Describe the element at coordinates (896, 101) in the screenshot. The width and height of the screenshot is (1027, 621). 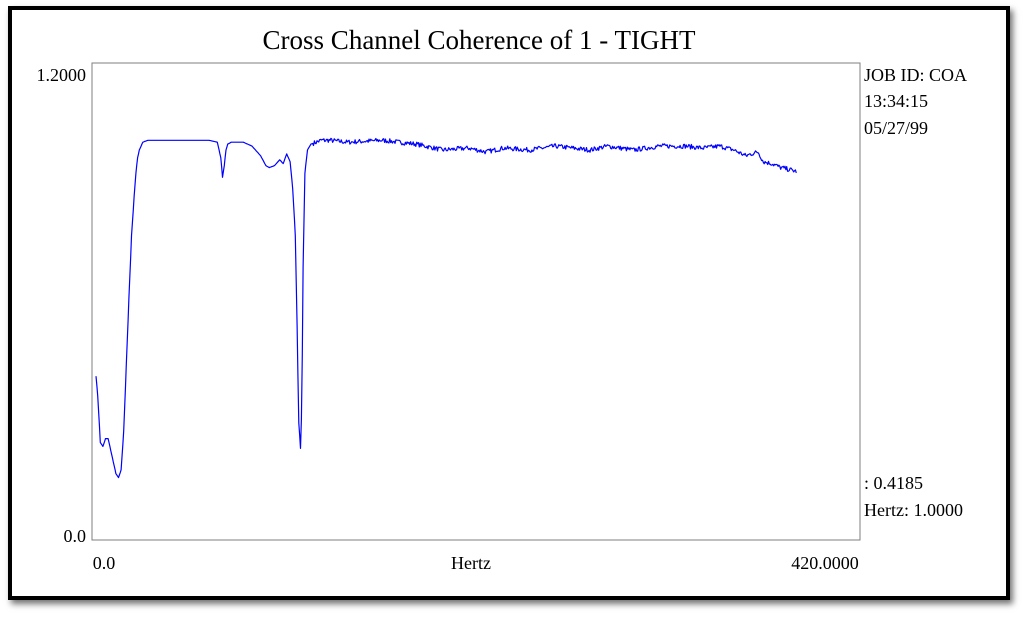
I see `time-text: 13:34:15` at that location.